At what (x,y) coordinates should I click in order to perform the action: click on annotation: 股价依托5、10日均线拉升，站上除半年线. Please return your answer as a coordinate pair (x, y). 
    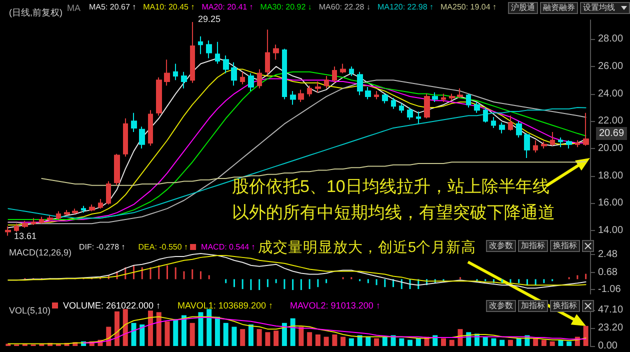
    Looking at the image, I should click on (391, 187).